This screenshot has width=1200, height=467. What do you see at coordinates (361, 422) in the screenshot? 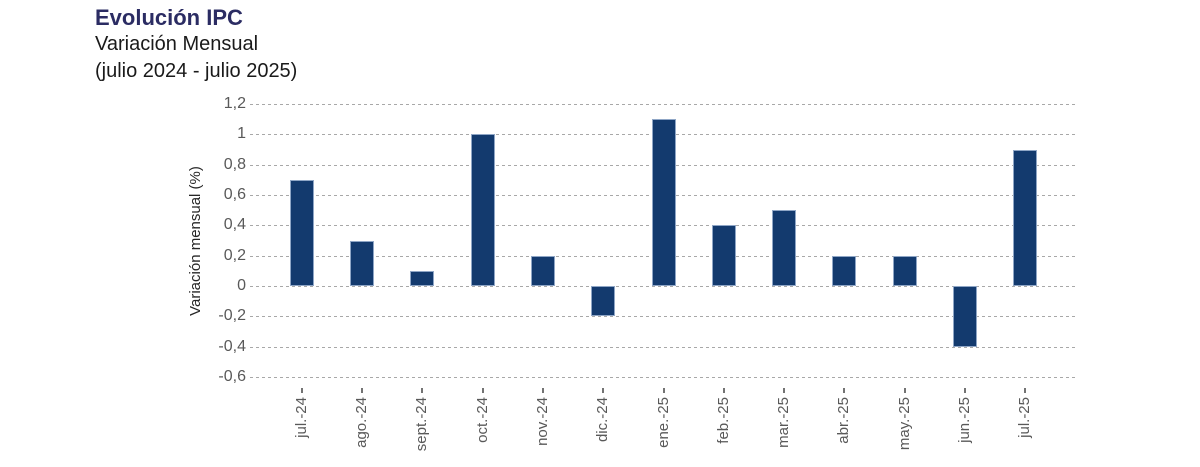
I see `x-tick-label: ago.-24` at bounding box center [361, 422].